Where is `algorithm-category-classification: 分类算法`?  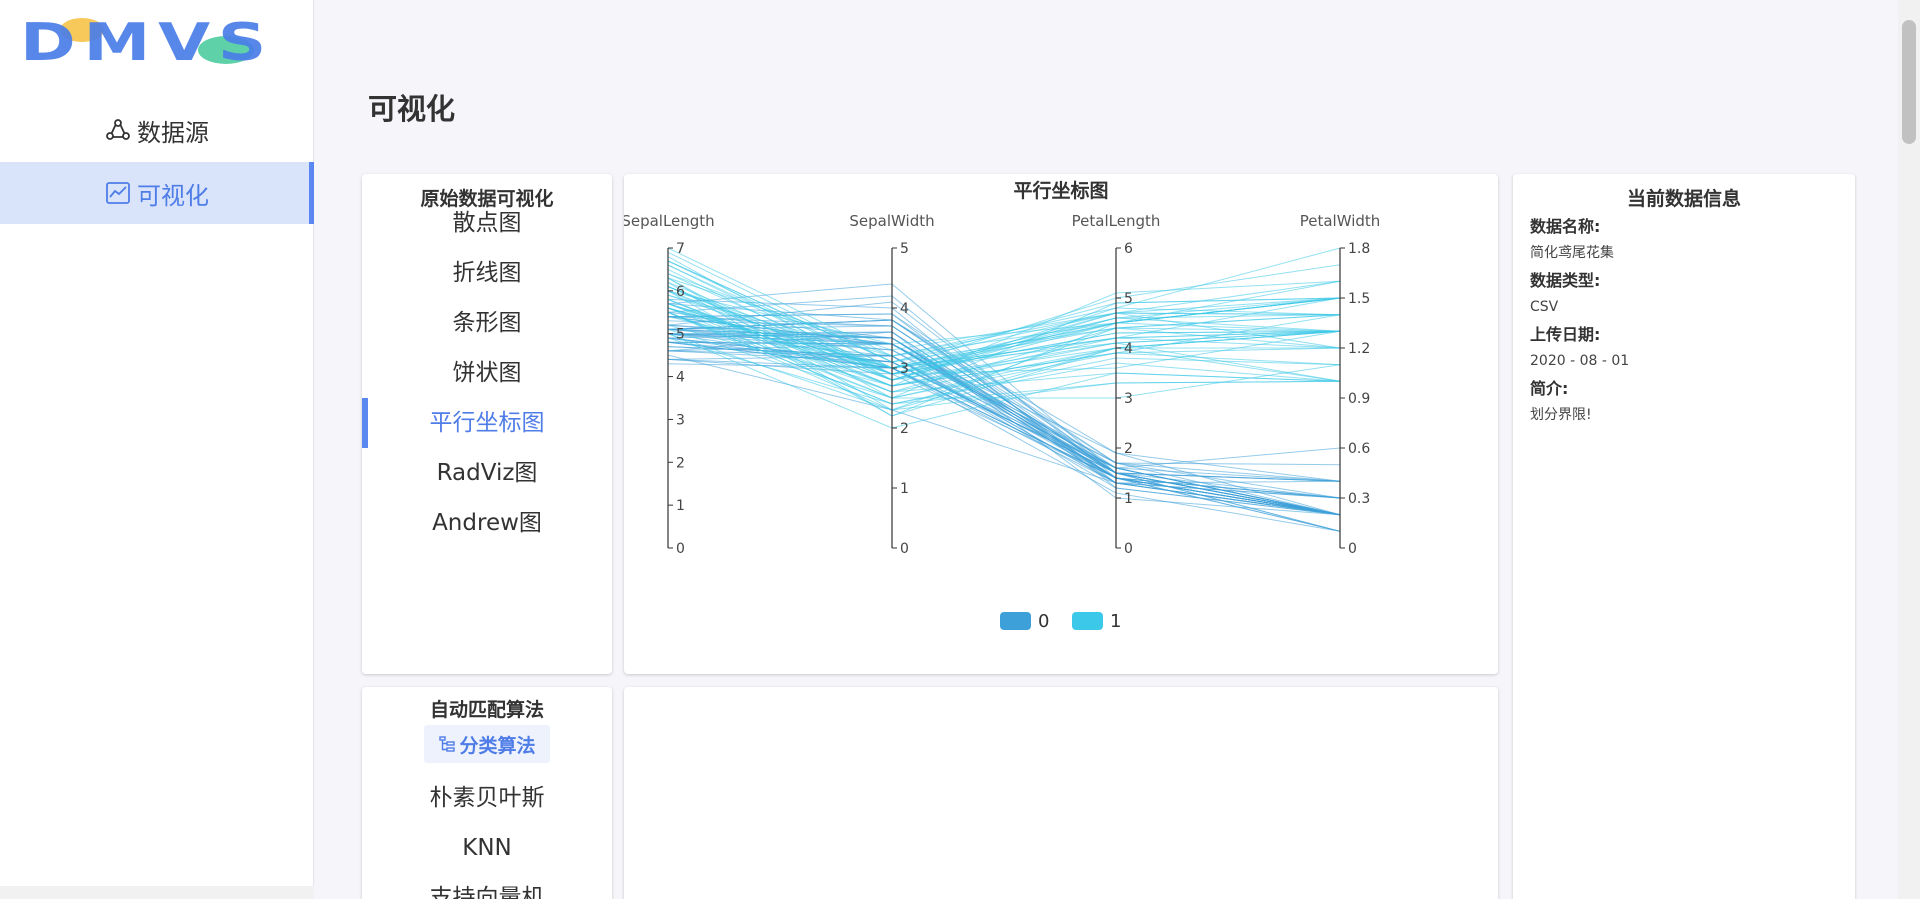
algorithm-category-classification: 分类算法 is located at coordinates (487, 744).